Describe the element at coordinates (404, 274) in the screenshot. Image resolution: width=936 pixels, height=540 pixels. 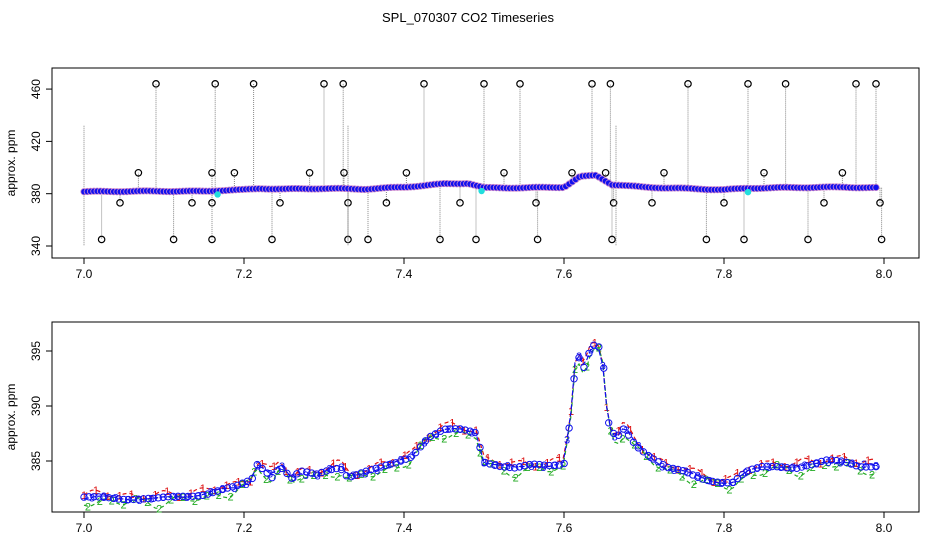
I see `top-x-tick-label: 7.4` at that location.